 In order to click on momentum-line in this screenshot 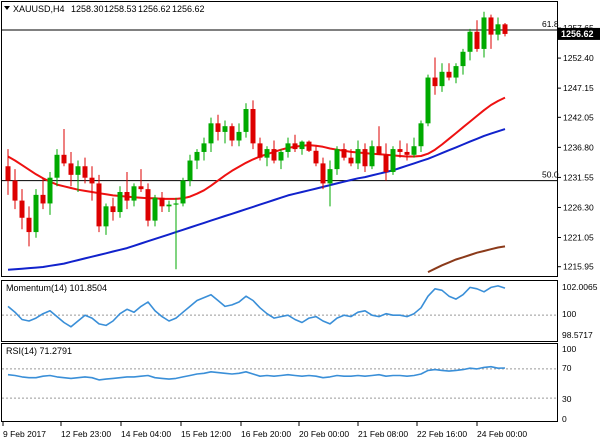, I will do `click(256, 306)`.